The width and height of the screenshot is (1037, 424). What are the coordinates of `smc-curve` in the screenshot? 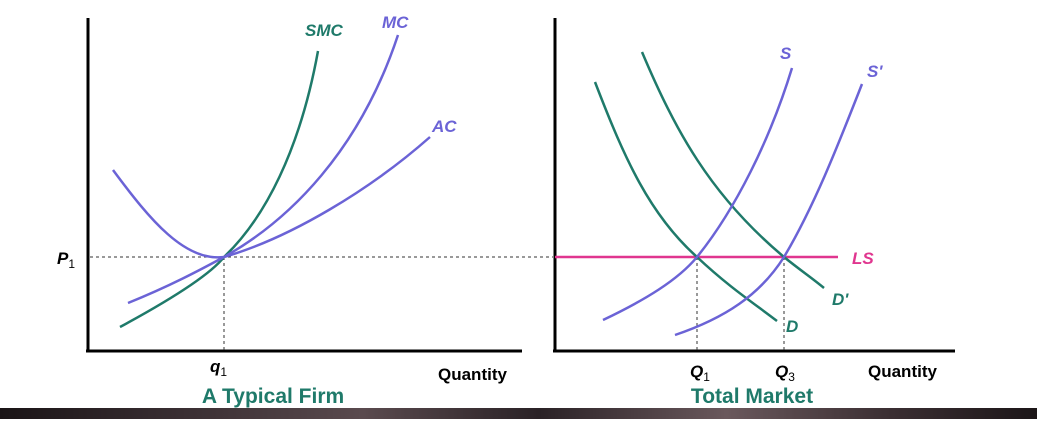 It's located at (219, 189).